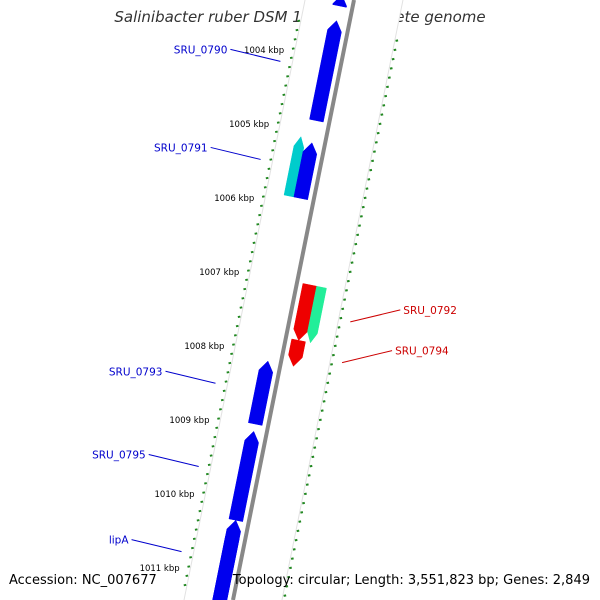  I want to click on kbp-tick-label: 1010 kbp, so click(175, 495).